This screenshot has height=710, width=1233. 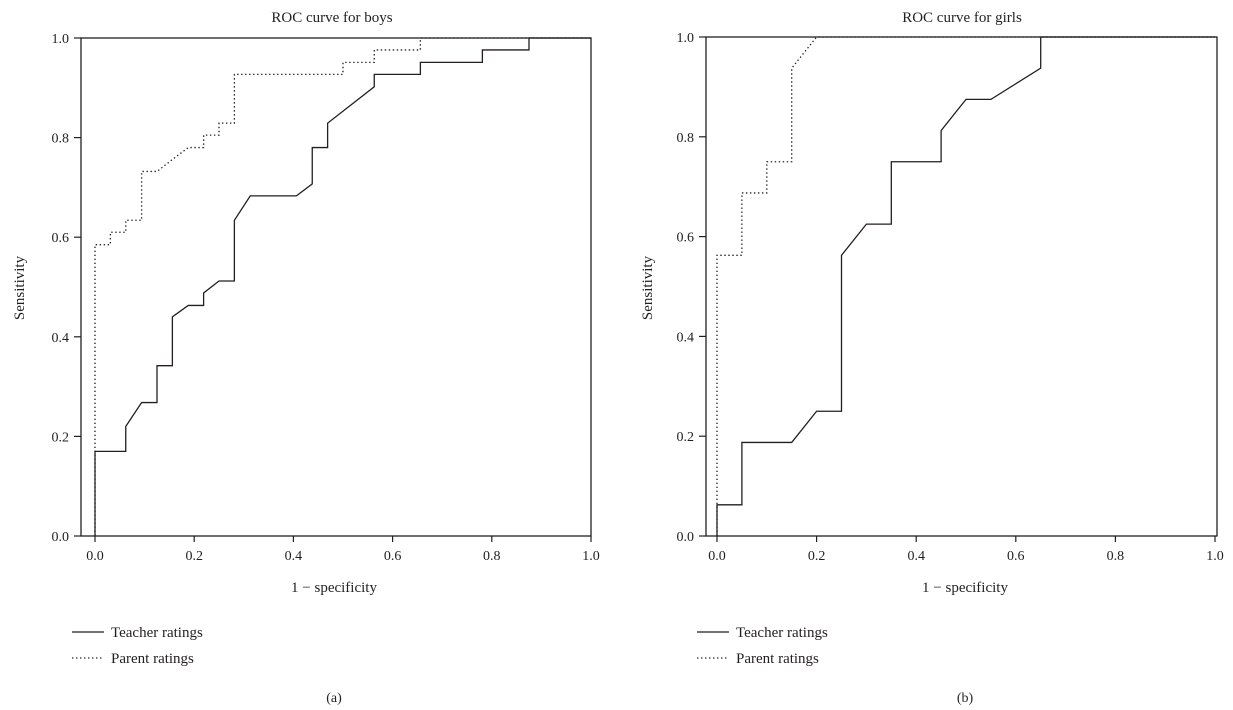 What do you see at coordinates (331, 18) in the screenshot?
I see `chart-title: ROC curve for boys` at bounding box center [331, 18].